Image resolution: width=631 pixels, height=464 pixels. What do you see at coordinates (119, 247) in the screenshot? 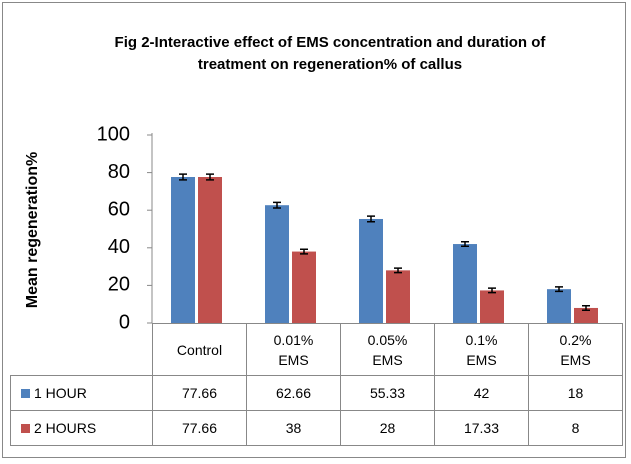
I see `y-tick-label: 40` at bounding box center [119, 247].